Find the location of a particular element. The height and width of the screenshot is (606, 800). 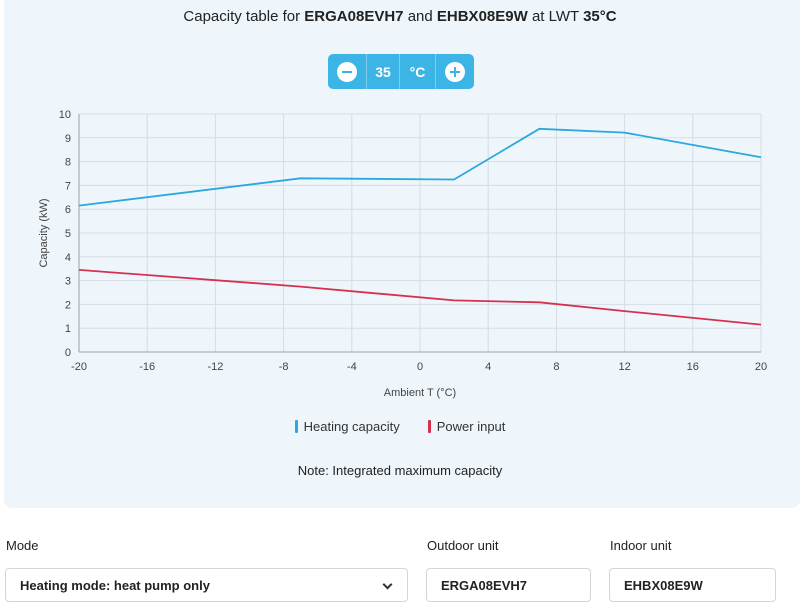

x-tick-label: -20 is located at coordinates (79, 367).